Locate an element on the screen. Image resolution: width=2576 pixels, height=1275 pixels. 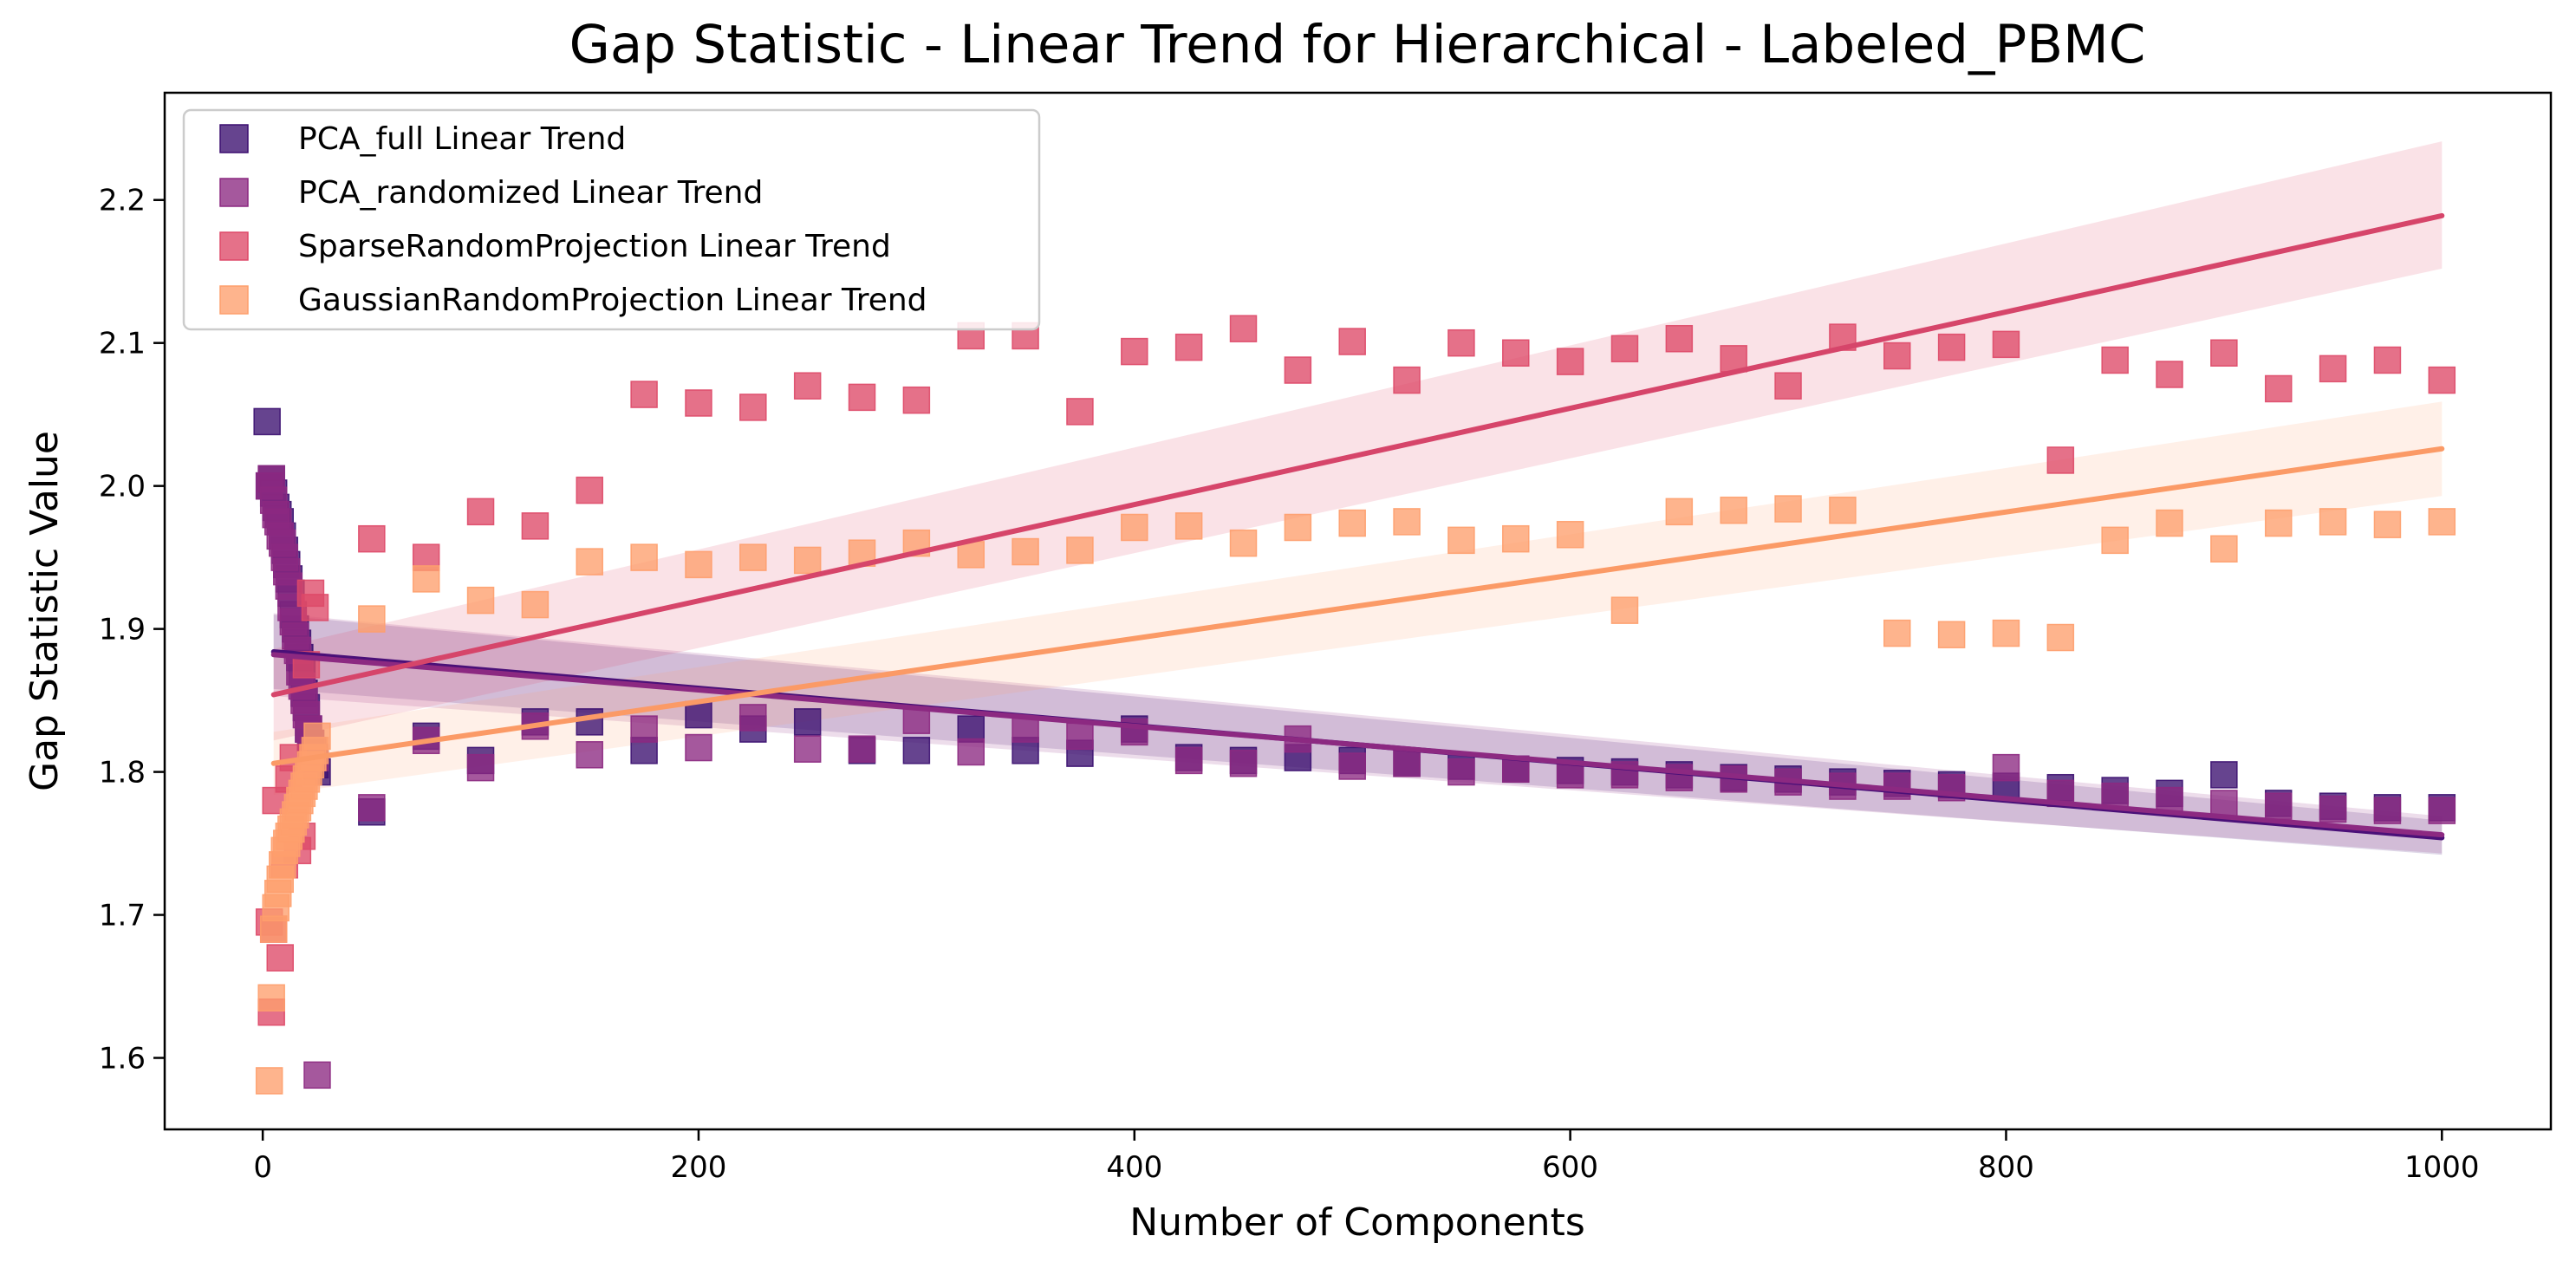
legend-box is located at coordinates (611, 219).